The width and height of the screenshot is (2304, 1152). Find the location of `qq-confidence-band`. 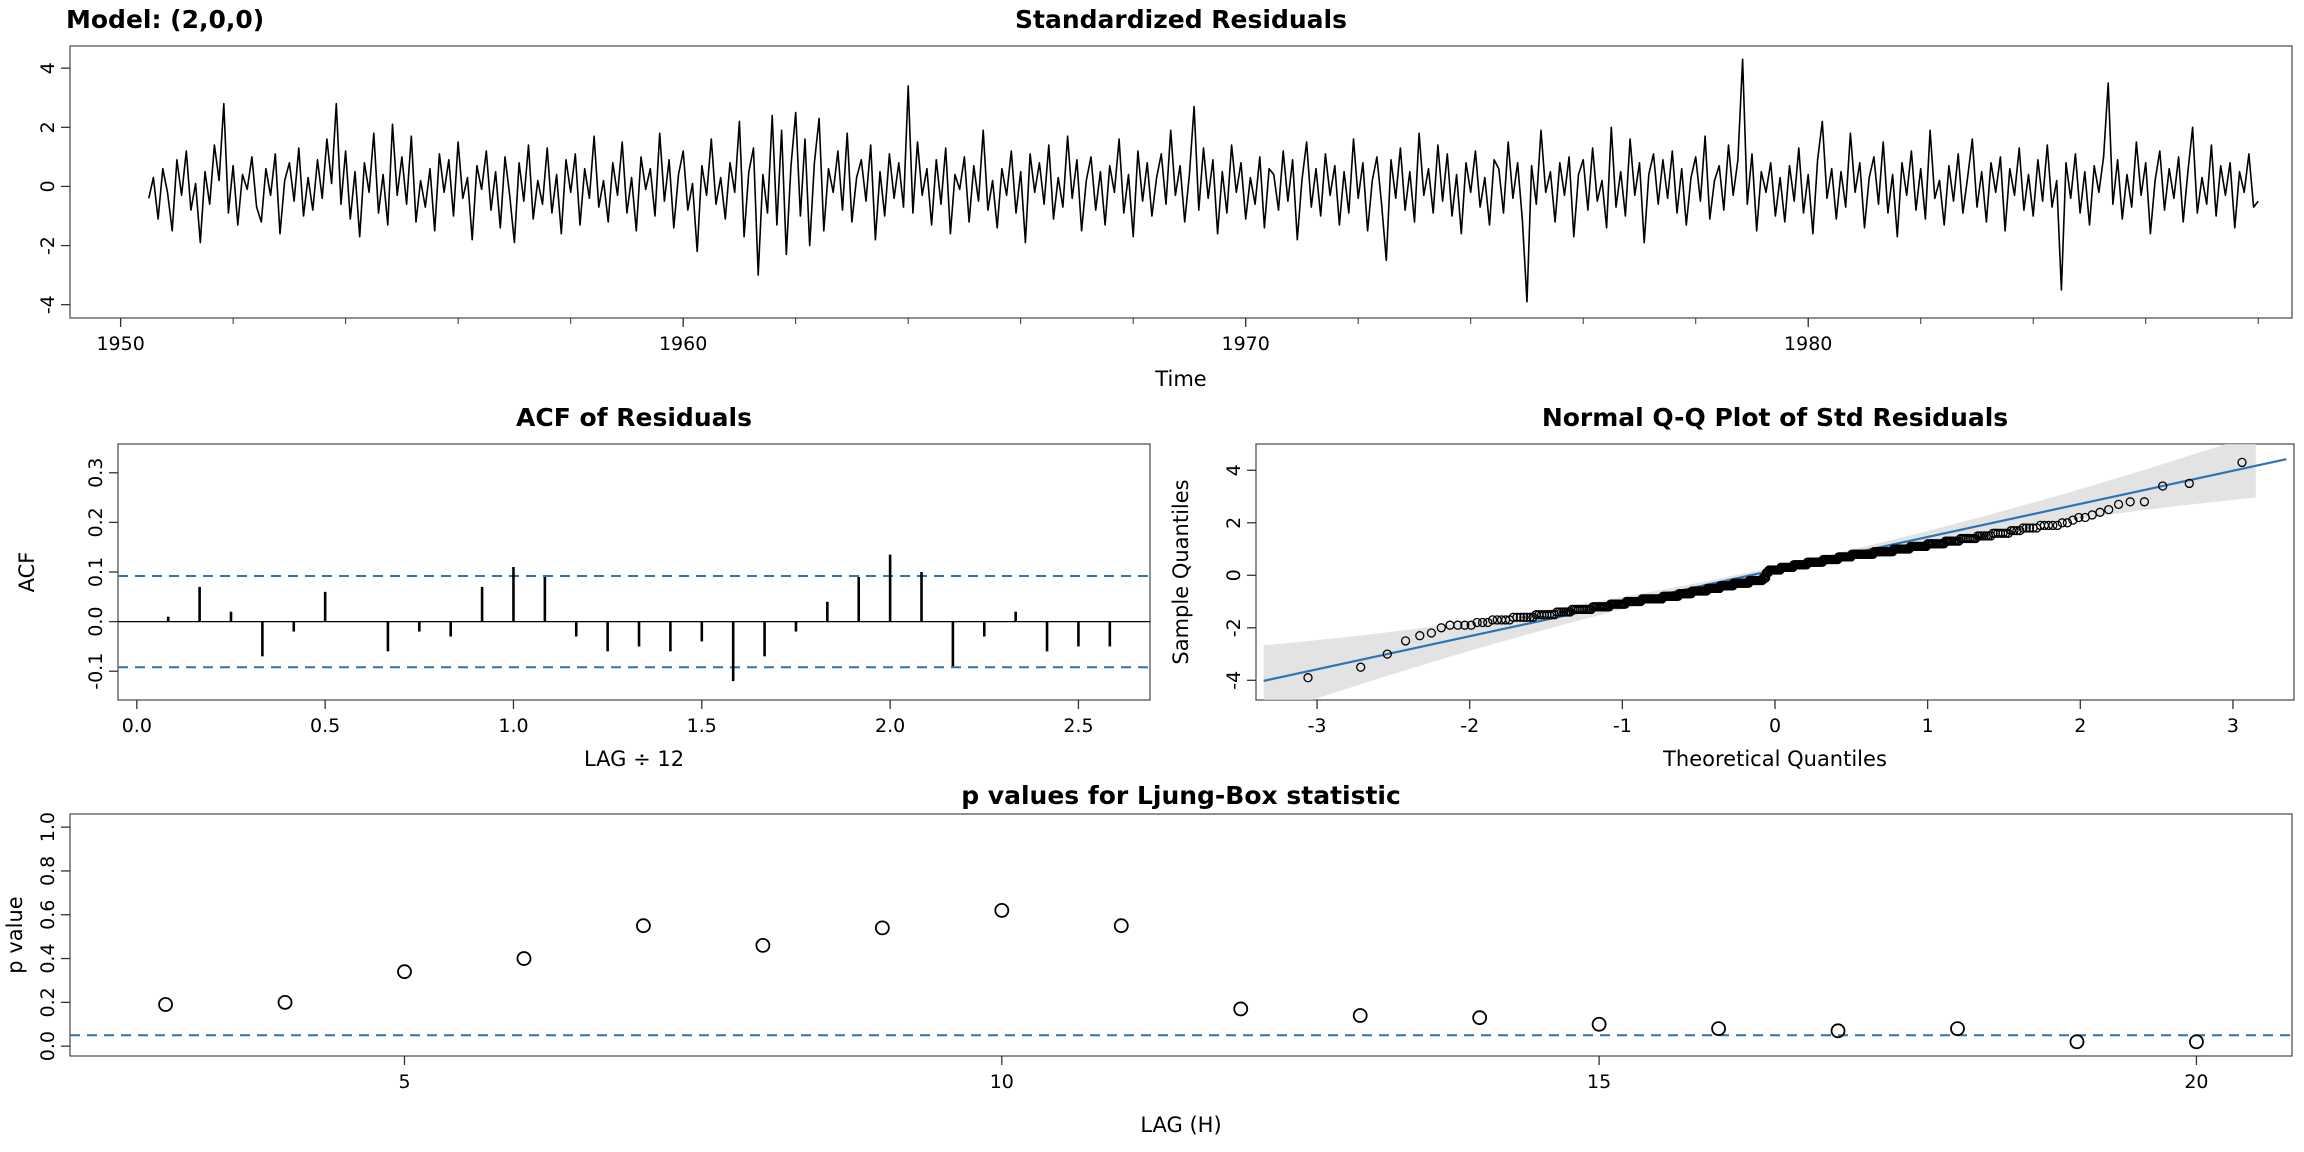

qq-confidence-band is located at coordinates (1759, 572).